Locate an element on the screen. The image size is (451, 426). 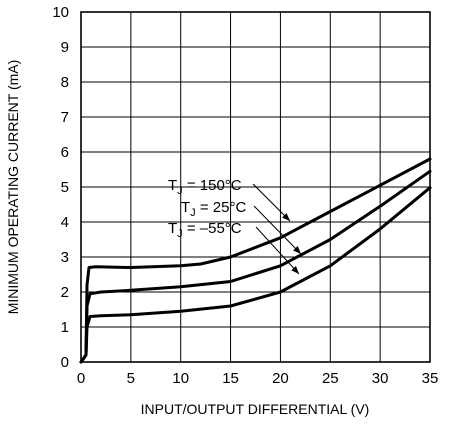
y-tick-label: 10 is located at coordinates (60, 12).